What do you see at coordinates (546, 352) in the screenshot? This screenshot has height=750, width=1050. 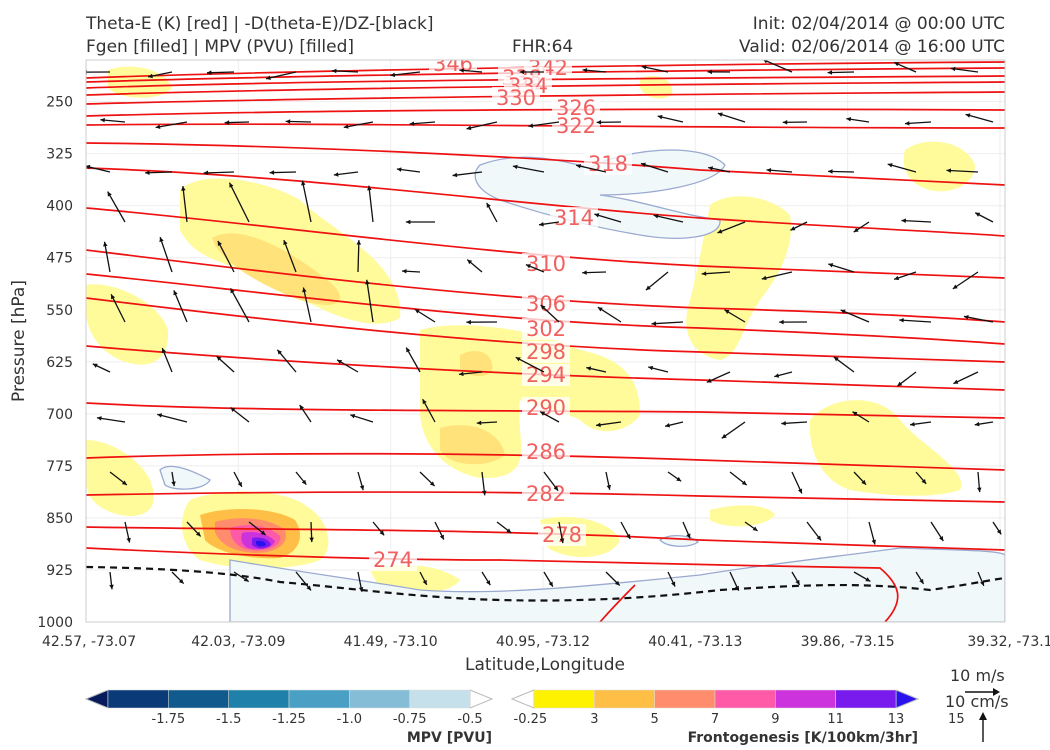 I see `theta-e-label: 298` at bounding box center [546, 352].